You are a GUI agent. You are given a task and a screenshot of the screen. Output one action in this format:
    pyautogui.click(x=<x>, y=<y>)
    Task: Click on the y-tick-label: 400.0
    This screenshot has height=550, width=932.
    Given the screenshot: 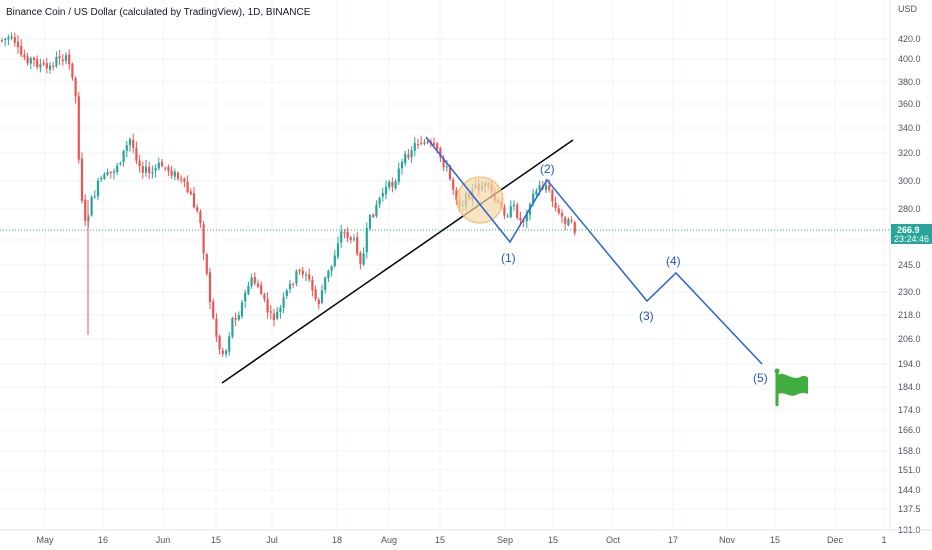 What is the action you would take?
    pyautogui.click(x=909, y=59)
    